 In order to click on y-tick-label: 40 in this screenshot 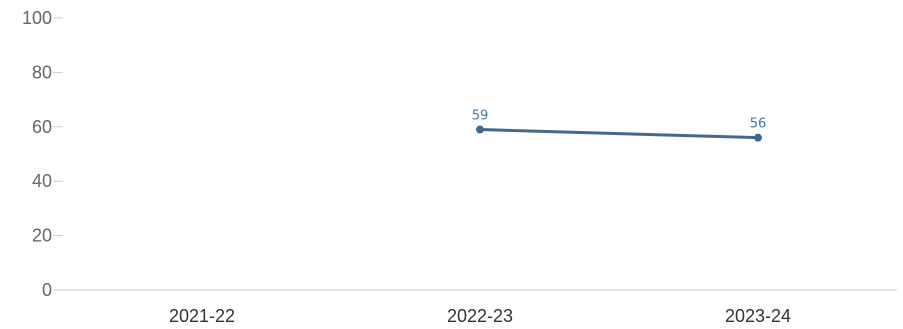, I will do `click(42, 181)`.